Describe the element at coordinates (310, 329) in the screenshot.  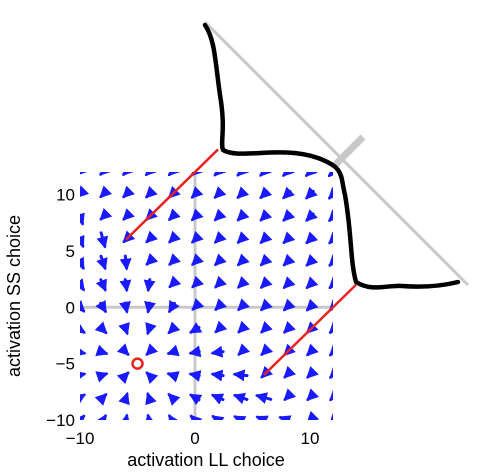
I see `threshold-line` at that location.